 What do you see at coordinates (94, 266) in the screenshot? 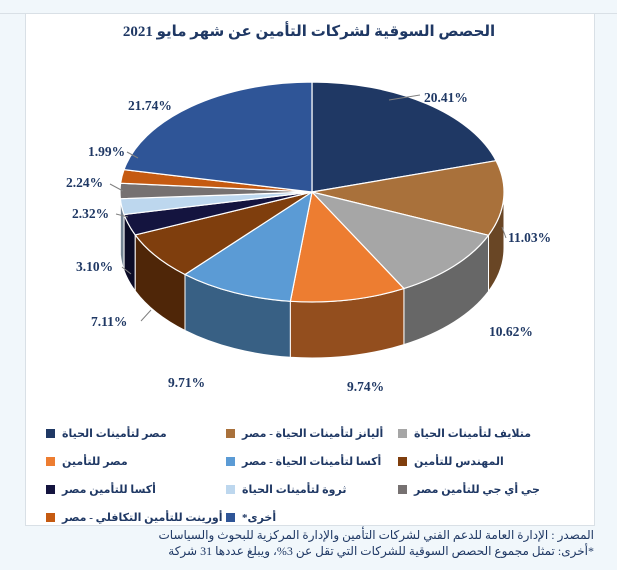
I see `slice-label-6: 3.10%` at bounding box center [94, 266].